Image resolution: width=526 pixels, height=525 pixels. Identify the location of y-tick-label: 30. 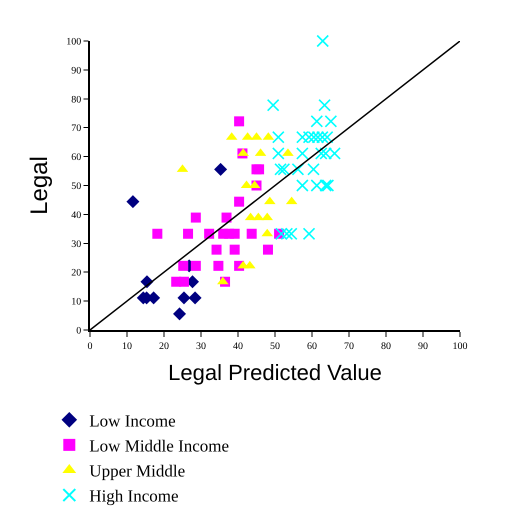
(76, 244).